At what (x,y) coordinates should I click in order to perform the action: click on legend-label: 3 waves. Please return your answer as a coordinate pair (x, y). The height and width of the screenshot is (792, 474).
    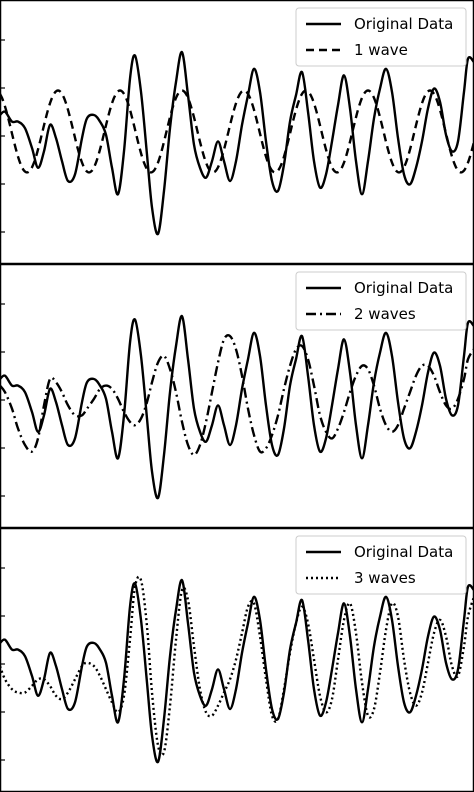
    Looking at the image, I should click on (385, 578).